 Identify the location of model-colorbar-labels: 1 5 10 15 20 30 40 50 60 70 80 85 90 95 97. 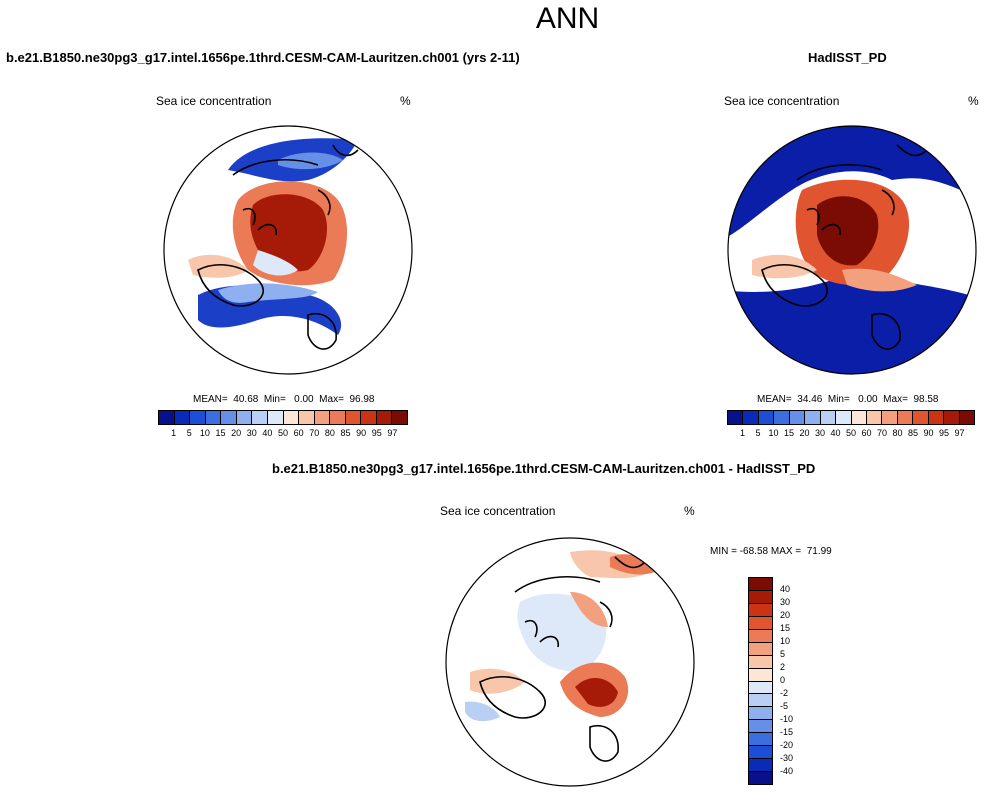
(283, 434).